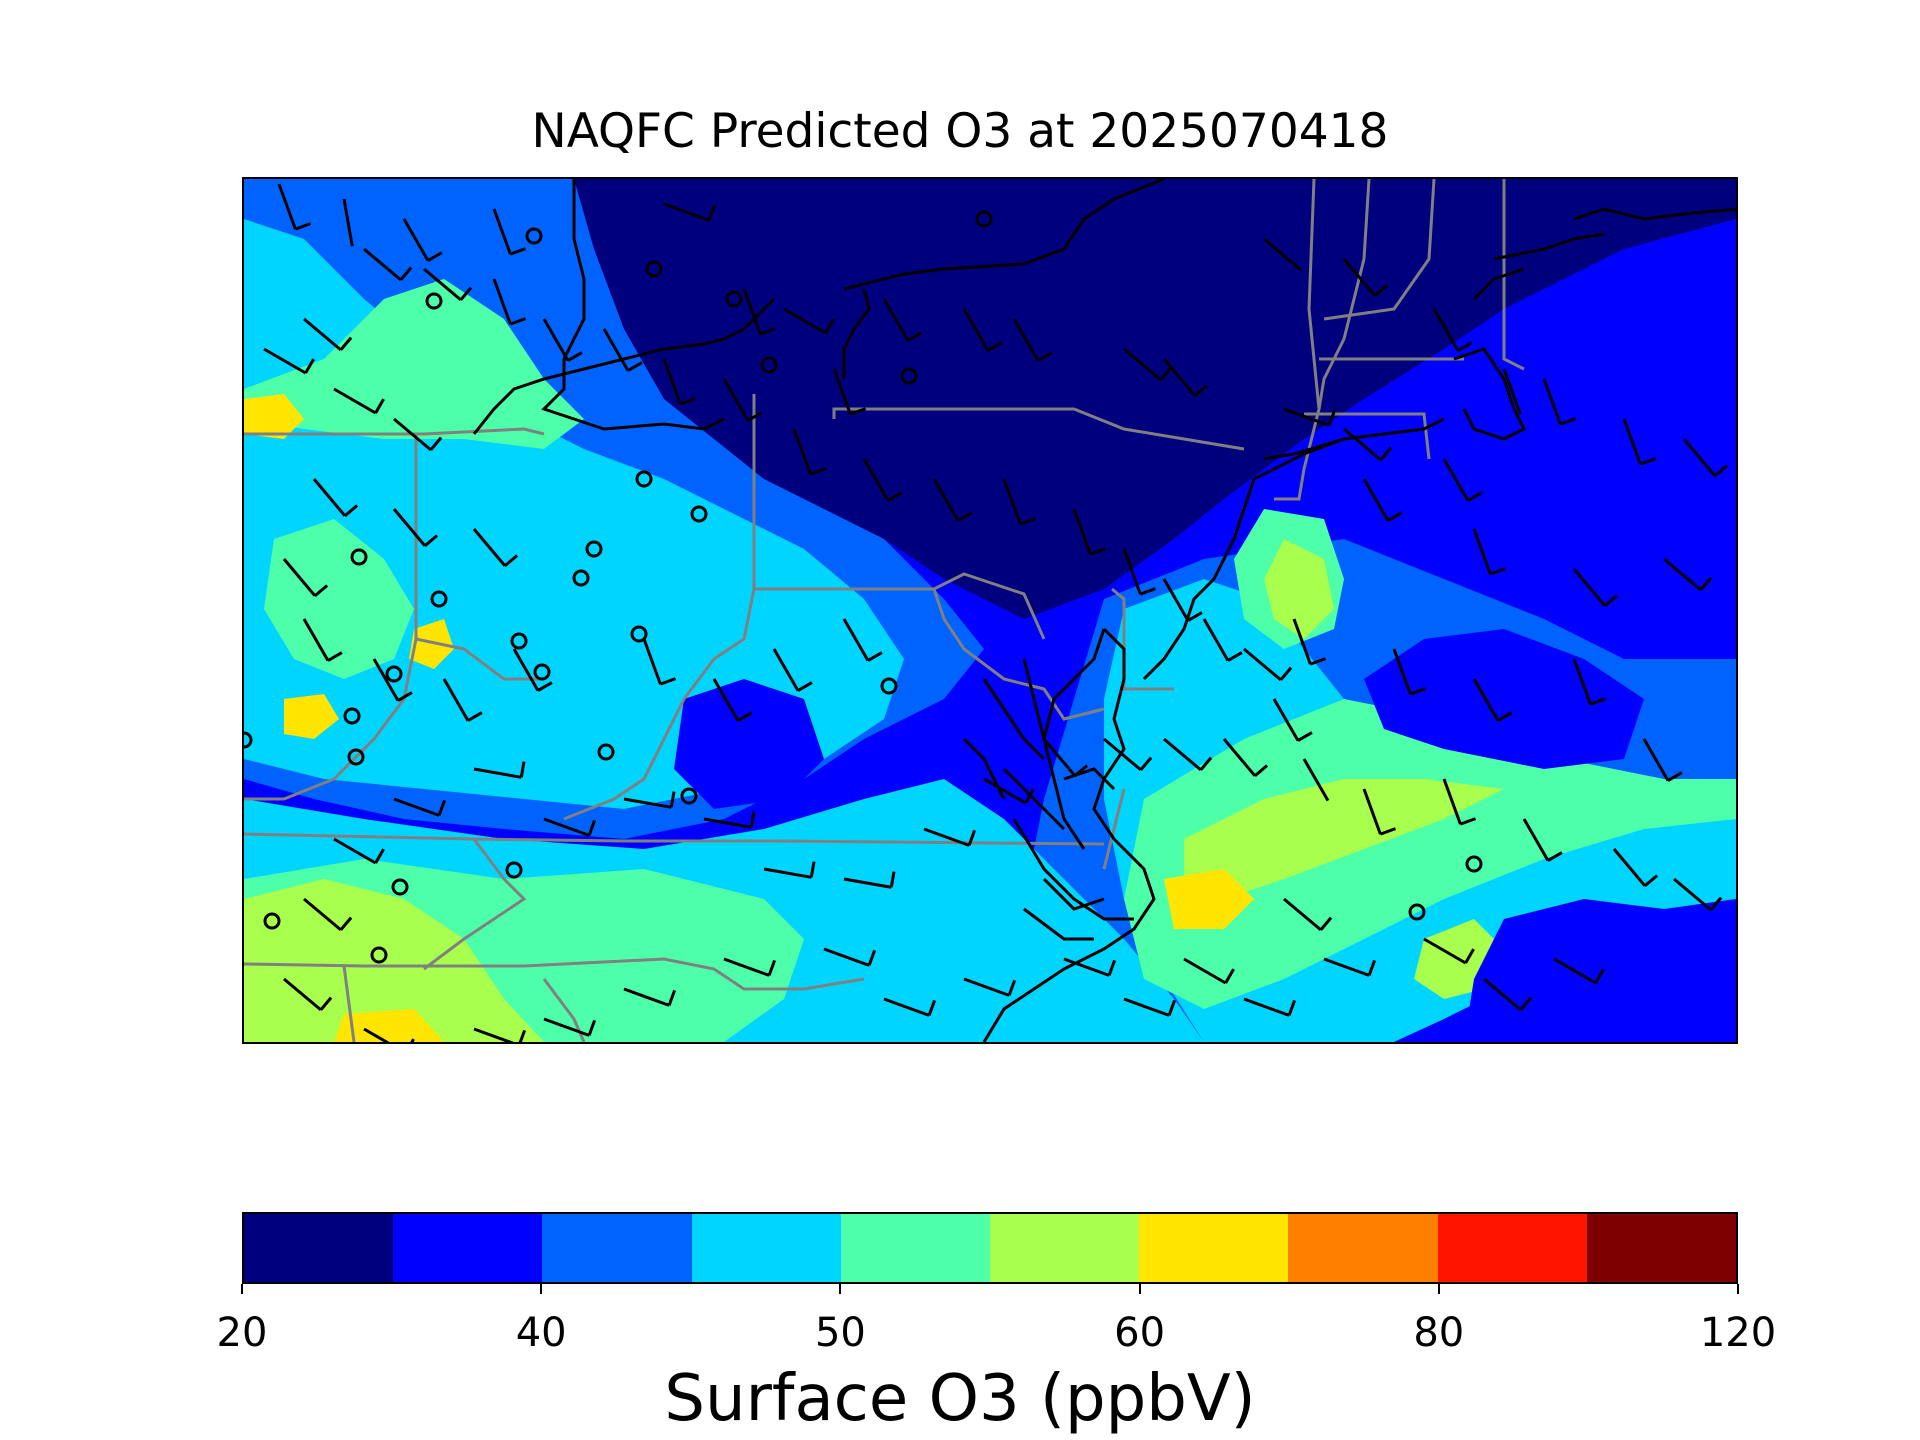 Image resolution: width=1920 pixels, height=1440 pixels. What do you see at coordinates (960, 131) in the screenshot?
I see `map-title: NAQFC Predicted O3 at 2025070418` at bounding box center [960, 131].